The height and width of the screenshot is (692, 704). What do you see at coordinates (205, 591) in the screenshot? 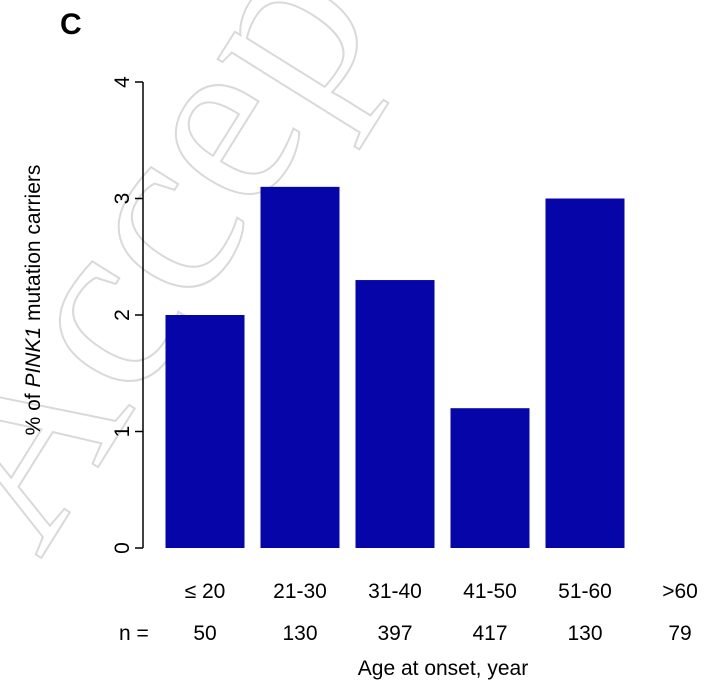
I see `x-tick-label-0: ≤ 20` at bounding box center [205, 591].